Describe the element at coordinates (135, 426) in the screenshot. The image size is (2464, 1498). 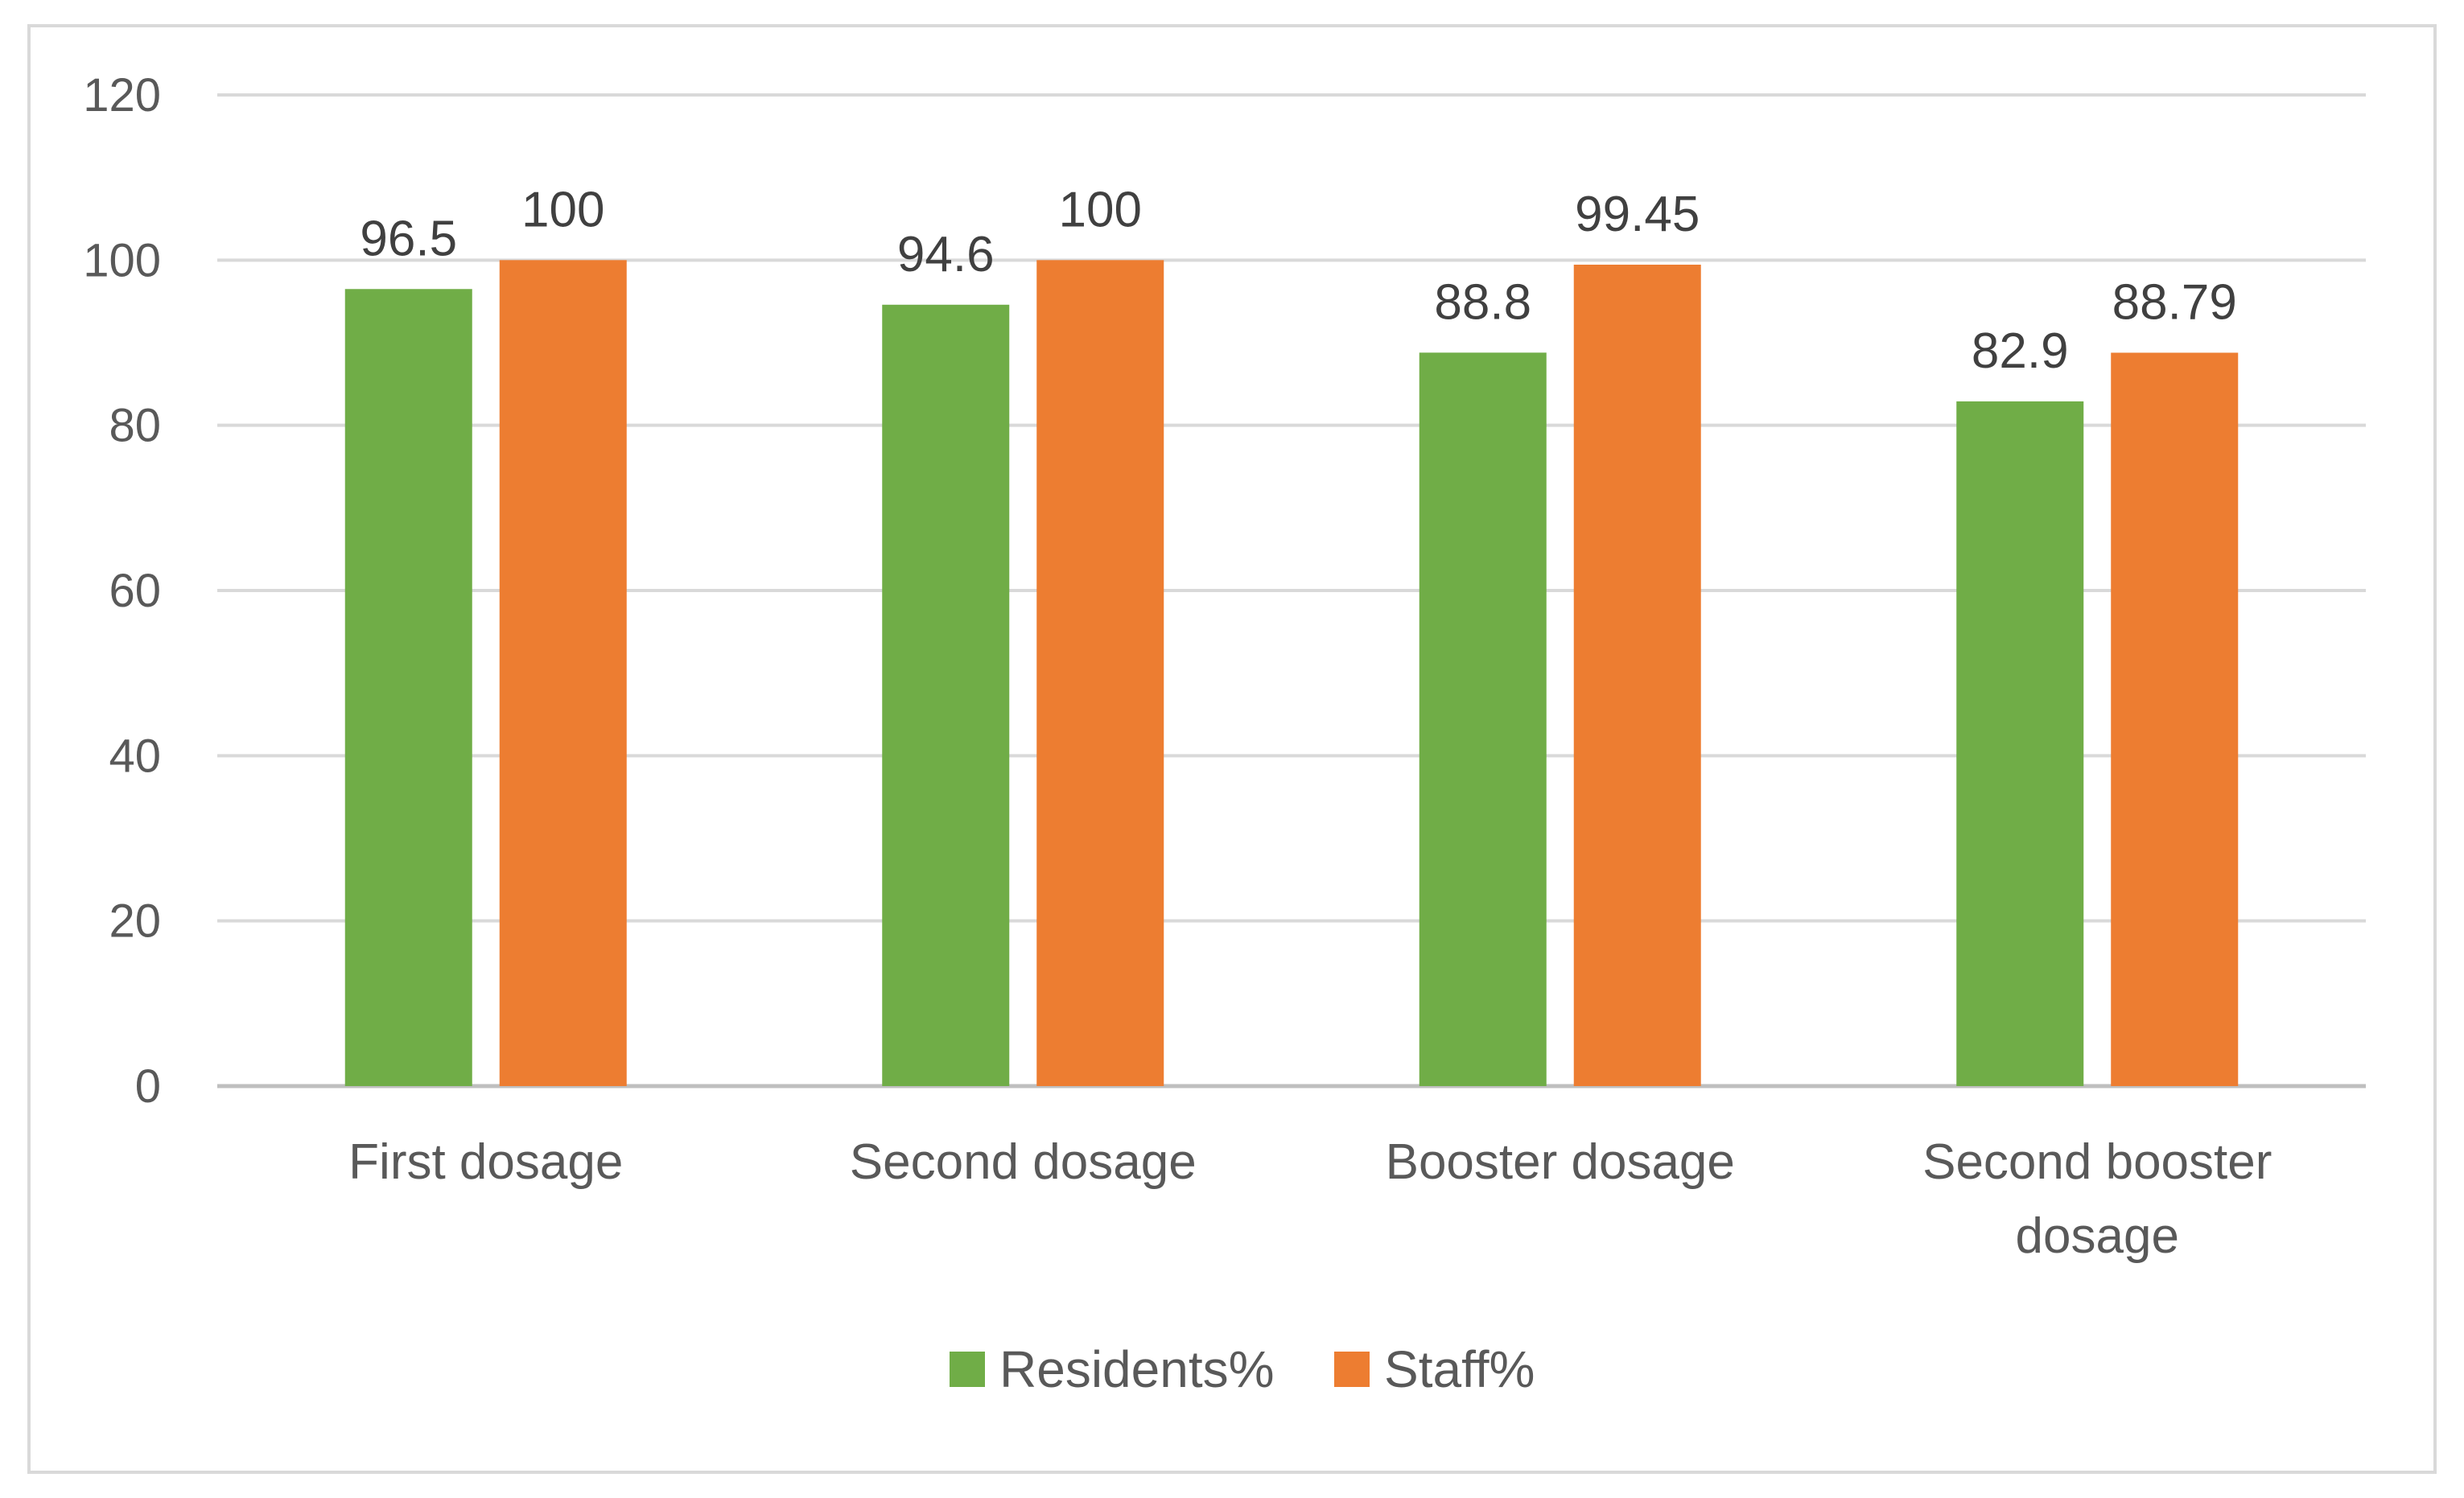
I see `y-tick-label: 80` at that location.